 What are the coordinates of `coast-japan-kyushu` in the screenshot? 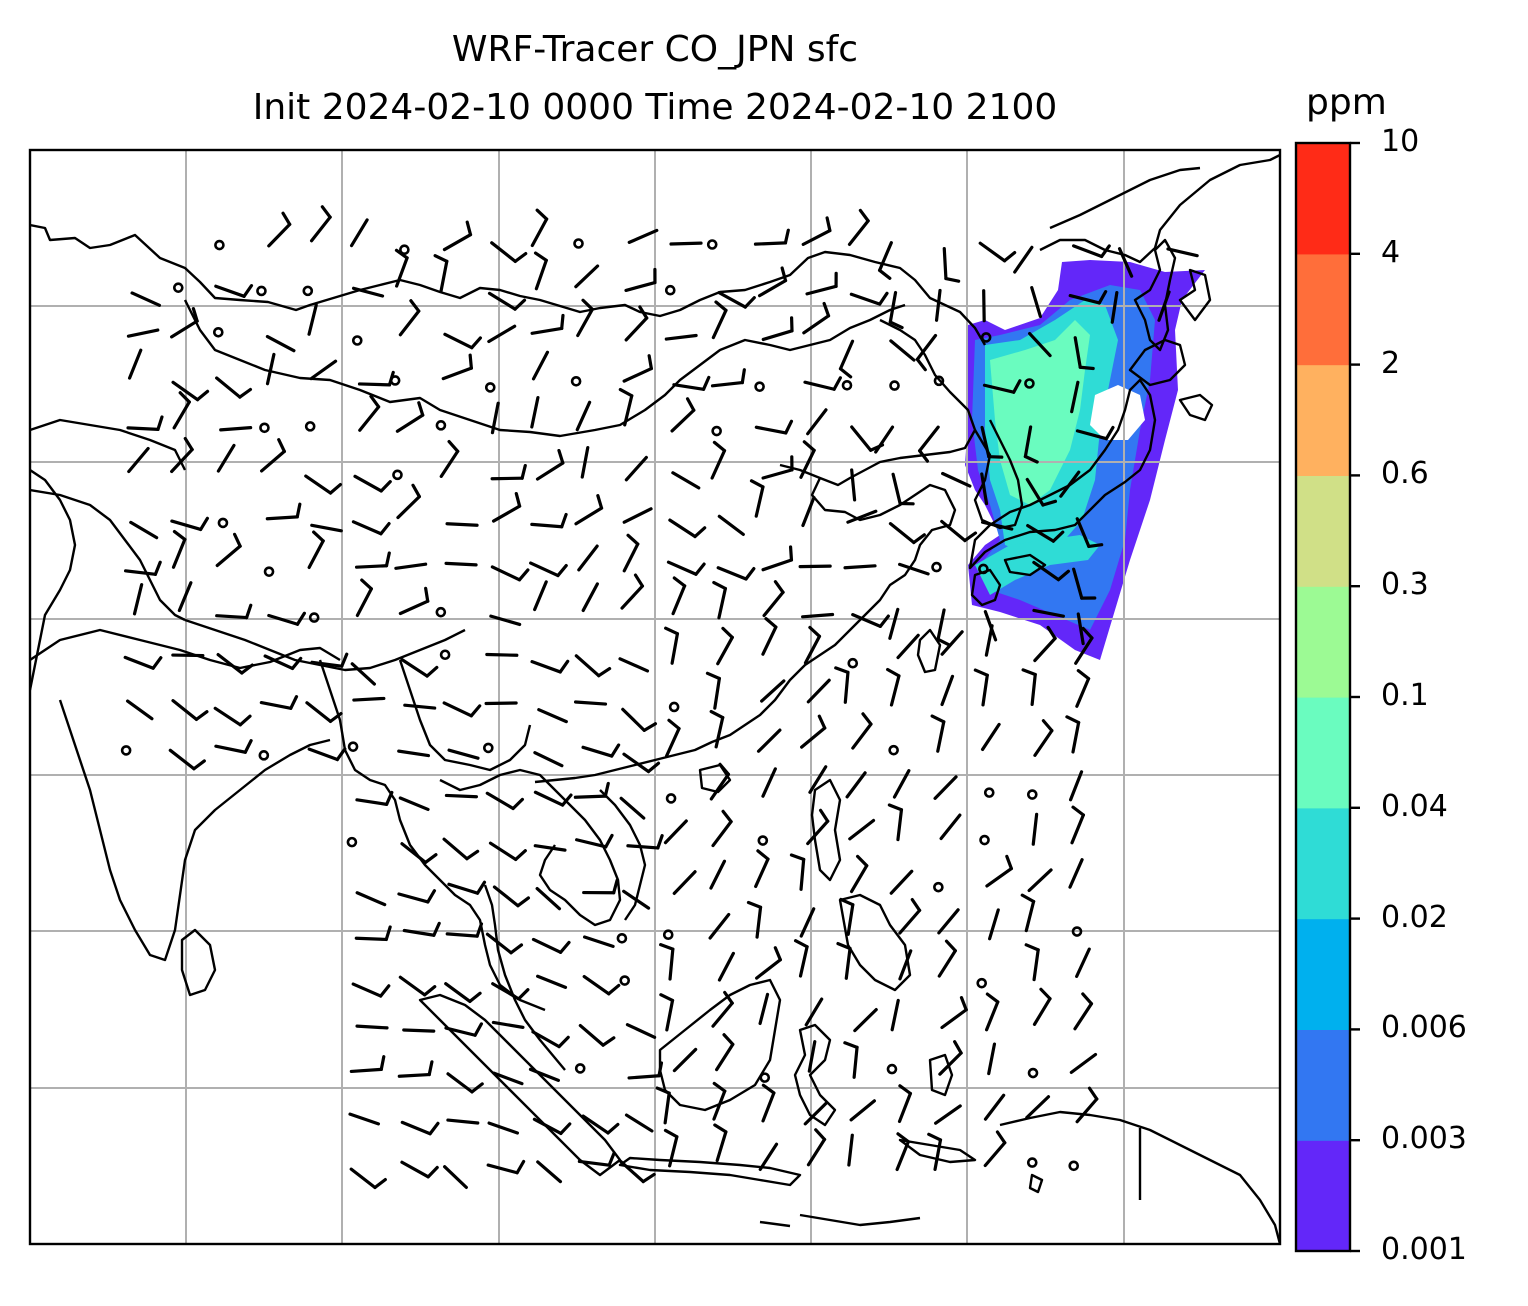 It's located at (986, 587).